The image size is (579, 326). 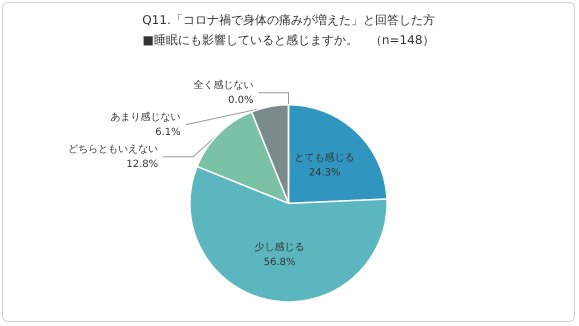 What do you see at coordinates (142, 164) in the screenshot?
I see `data-label: 12.8%` at bounding box center [142, 164].